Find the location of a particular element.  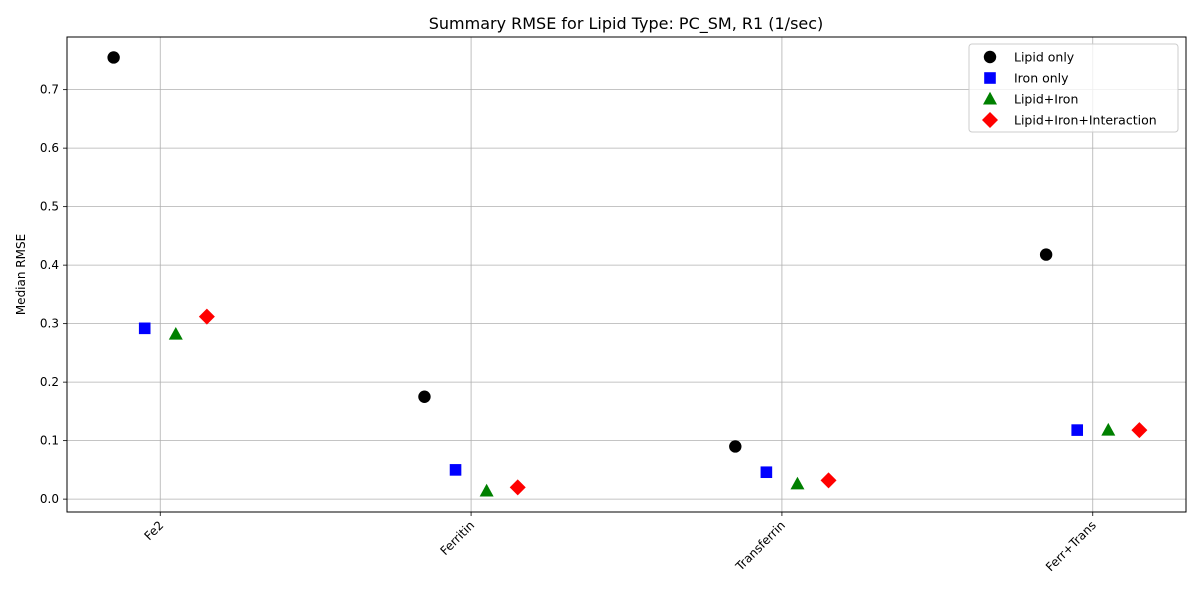

y-tick-label: 0.7 is located at coordinates (49, 90).